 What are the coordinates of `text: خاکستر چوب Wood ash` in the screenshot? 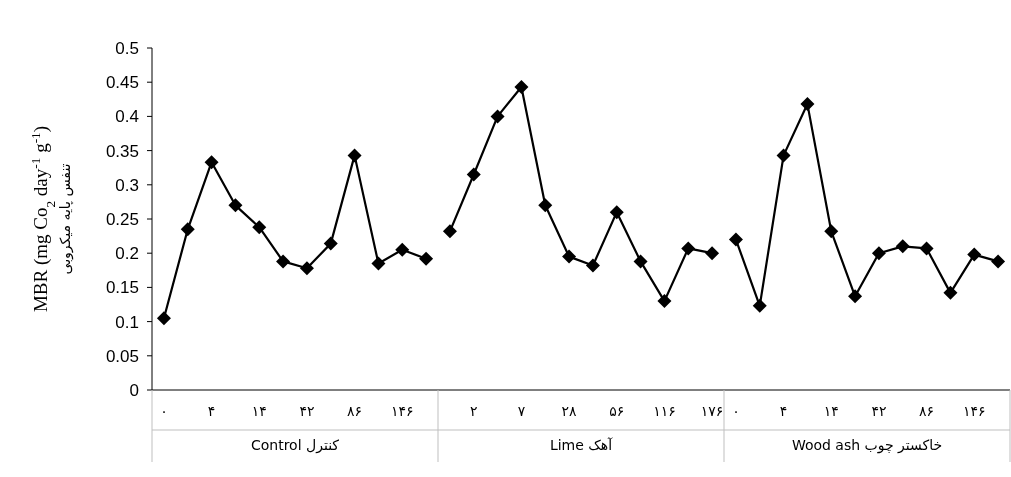 It's located at (867, 445).